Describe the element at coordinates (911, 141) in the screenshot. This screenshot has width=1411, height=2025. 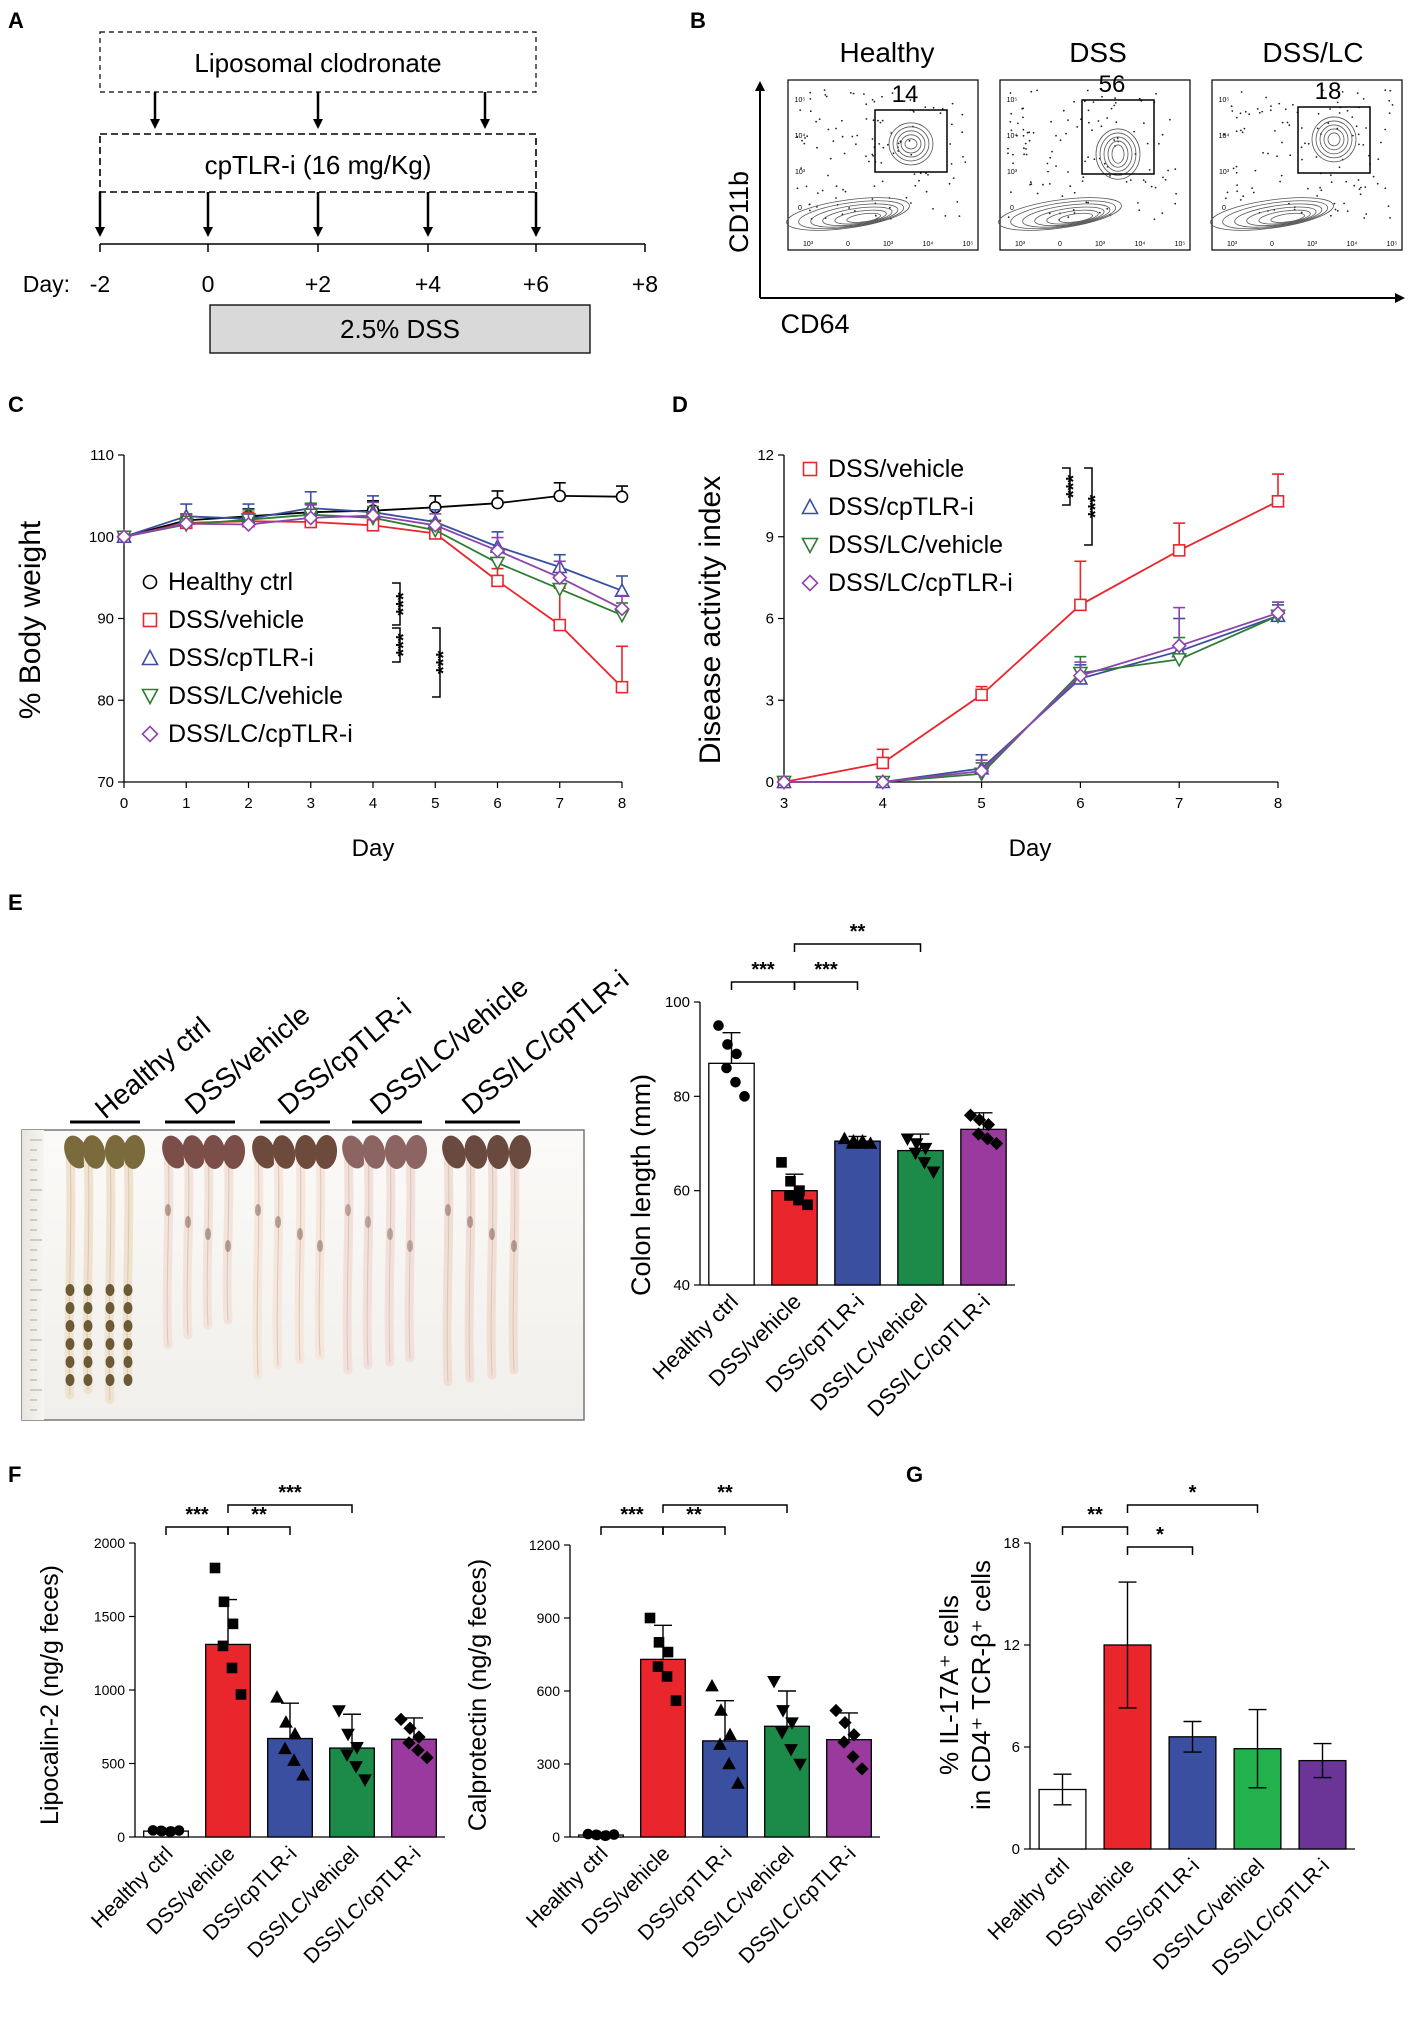
I see `flow-gate` at that location.